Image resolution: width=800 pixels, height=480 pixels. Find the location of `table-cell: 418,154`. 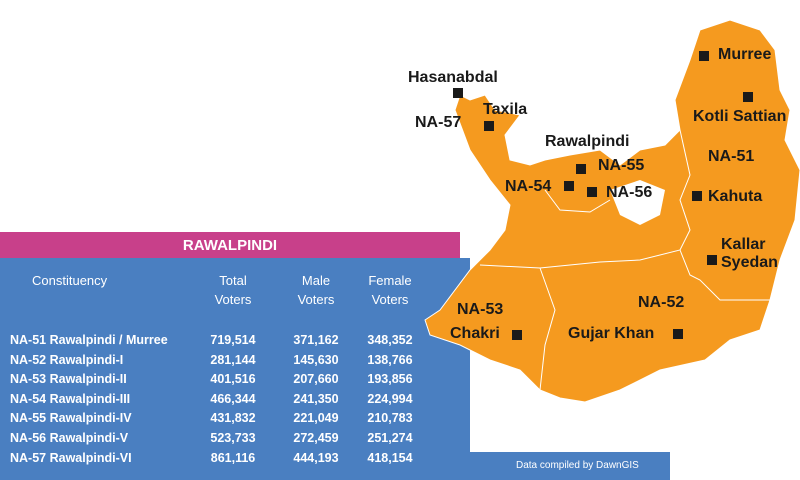

table-cell: 418,154 is located at coordinates (390, 457).